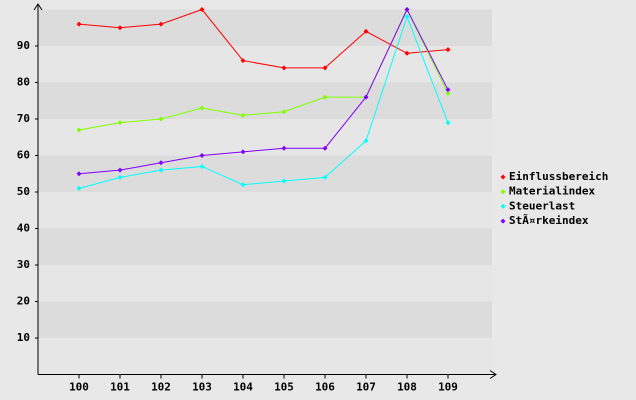 The width and height of the screenshot is (636, 400). Describe the element at coordinates (161, 387) in the screenshot. I see `x-tick-label: 102` at that location.